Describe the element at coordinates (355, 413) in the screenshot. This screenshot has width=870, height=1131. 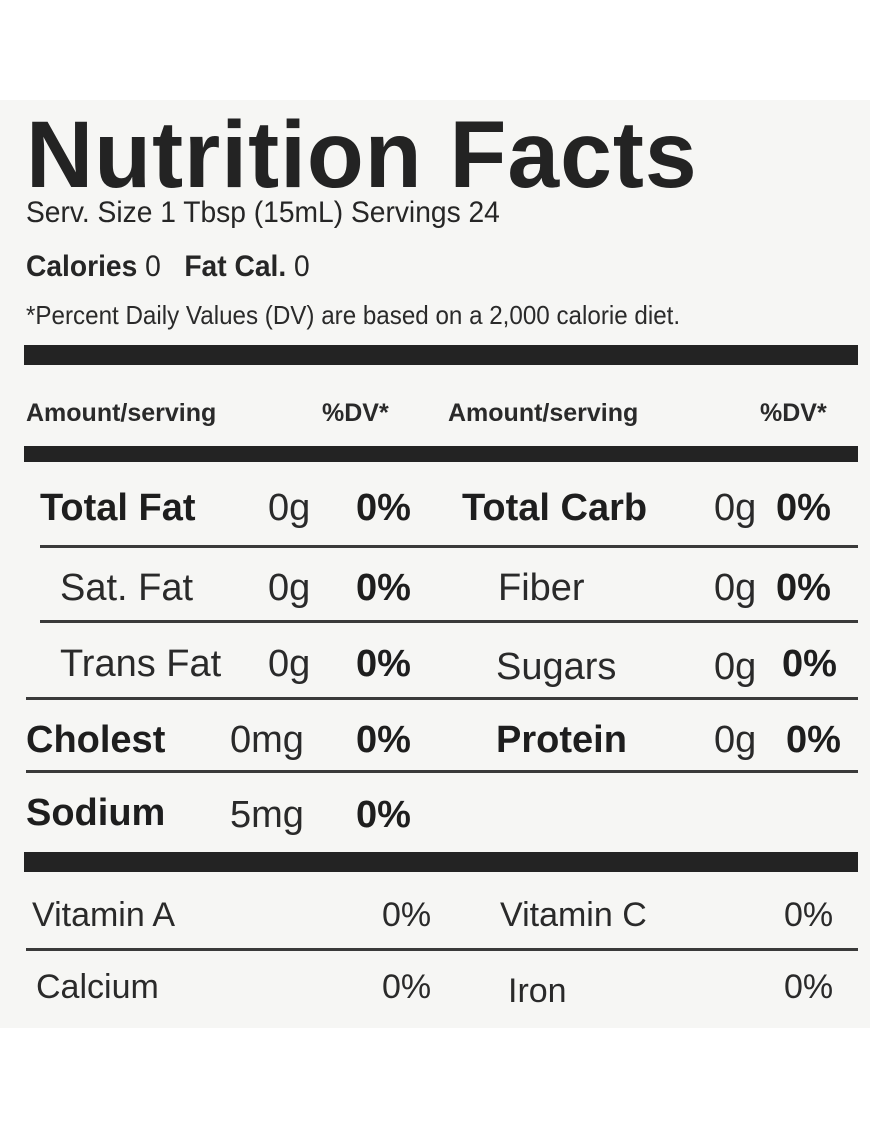
I see `header-dv-left: %DV*` at that location.